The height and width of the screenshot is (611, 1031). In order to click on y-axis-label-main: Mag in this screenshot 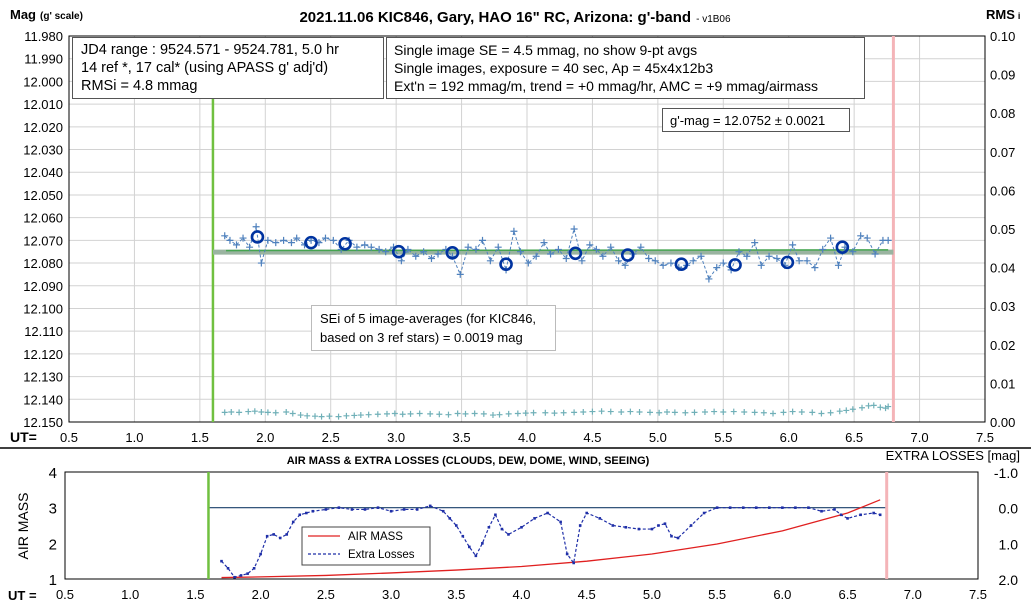, I will do `click(23, 14)`.